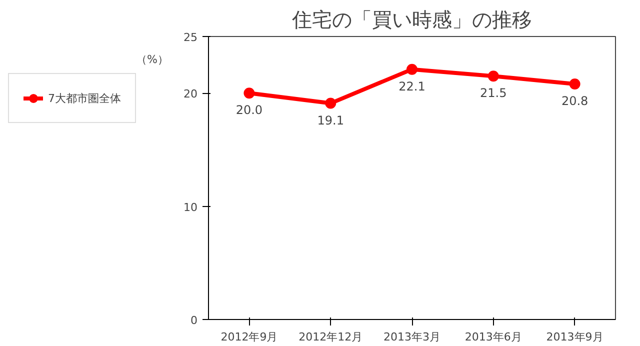 The image size is (640, 346). I want to click on x-tick-label: 2013年9月, so click(575, 337).